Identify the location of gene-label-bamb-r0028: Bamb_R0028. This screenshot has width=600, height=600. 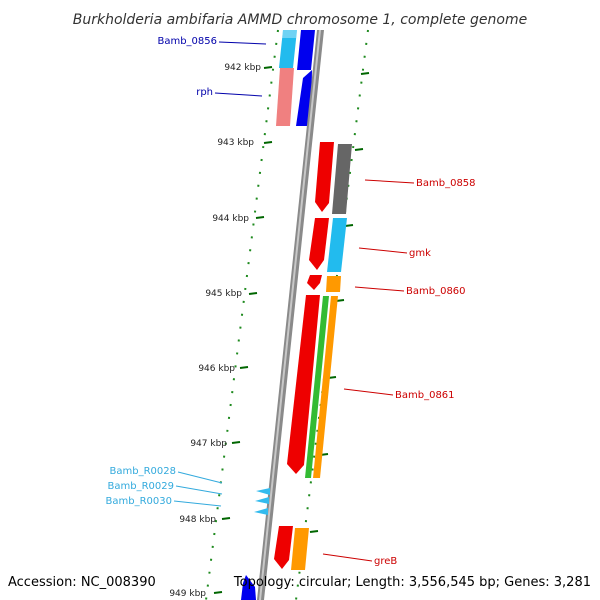
(143, 471).